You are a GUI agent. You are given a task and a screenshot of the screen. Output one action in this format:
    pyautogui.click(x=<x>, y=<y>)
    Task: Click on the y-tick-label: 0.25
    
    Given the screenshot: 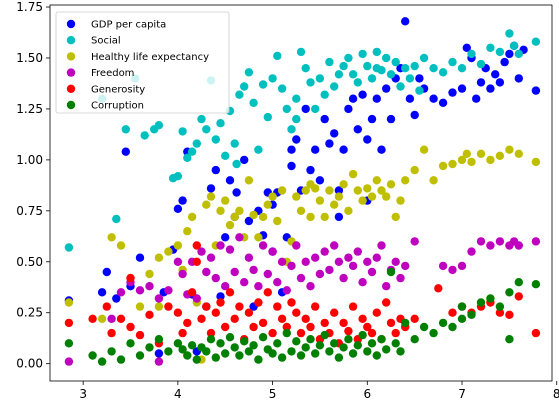 What is the action you would take?
    pyautogui.click(x=29, y=313)
    